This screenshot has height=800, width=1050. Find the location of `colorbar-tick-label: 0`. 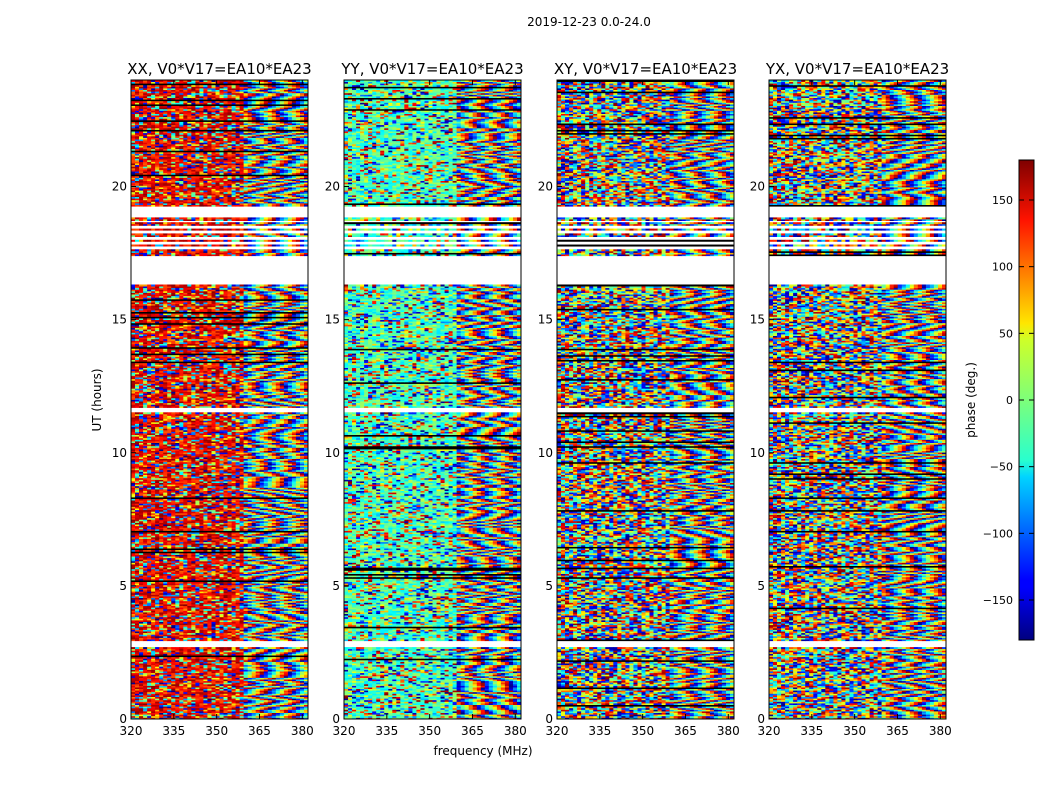

colorbar-tick-label: 0 is located at coordinates (1009, 400).